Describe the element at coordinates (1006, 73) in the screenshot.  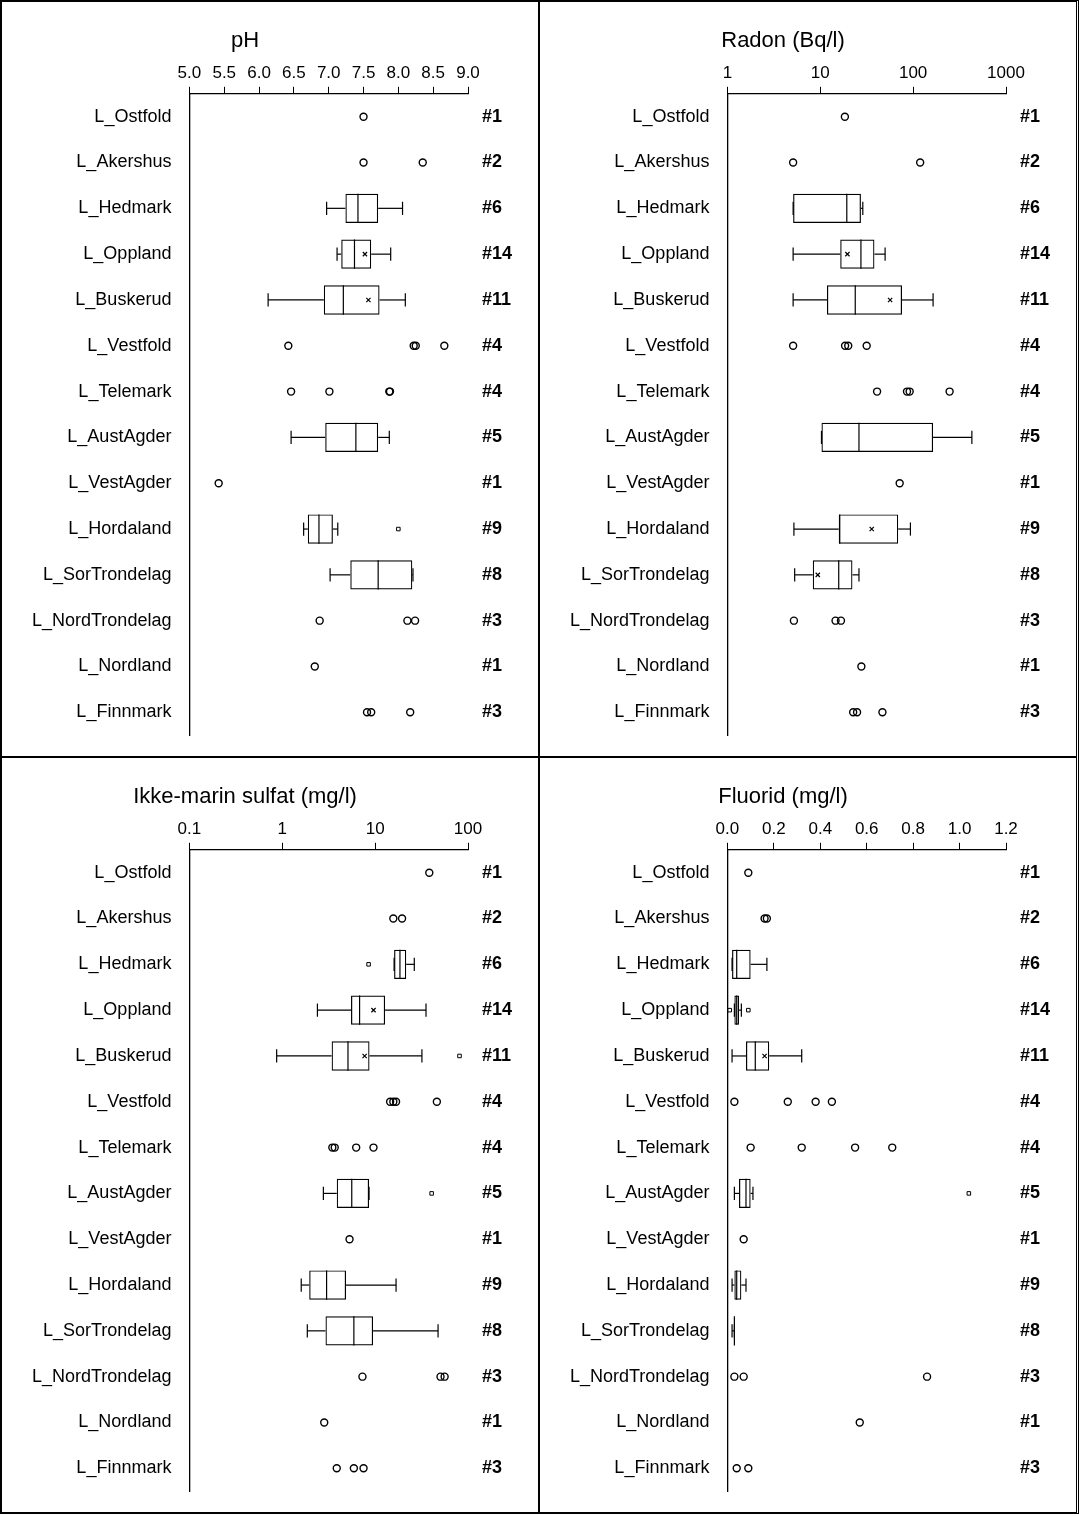
I see `x-tick-label: 1000` at that location.